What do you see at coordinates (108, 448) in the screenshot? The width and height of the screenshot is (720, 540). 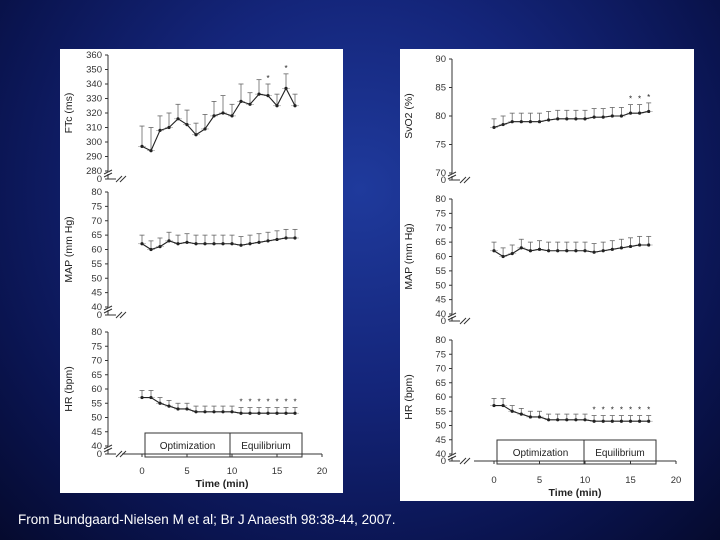 I see `axis-break-mark` at bounding box center [108, 448].